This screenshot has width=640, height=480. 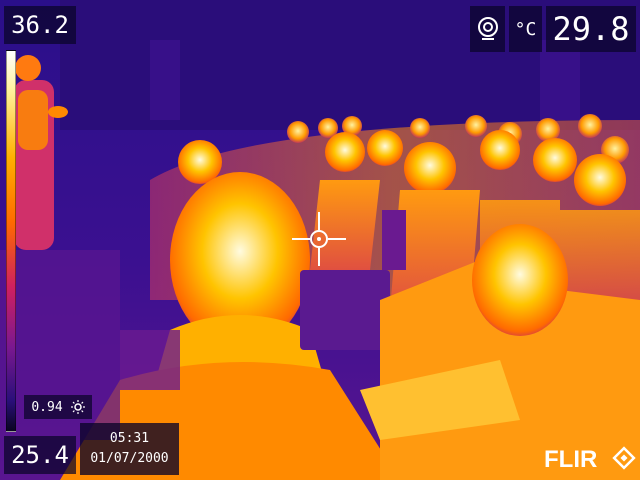 I want to click on sun-icon, so click(x=77, y=407).